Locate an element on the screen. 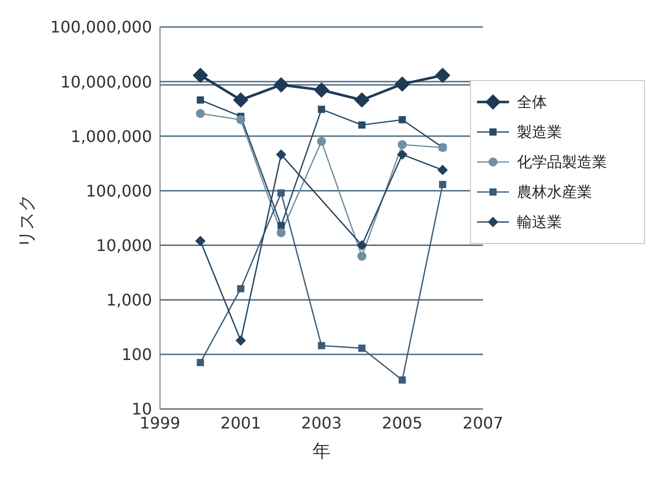  legend-label: 化学品製造業 is located at coordinates (562, 162).